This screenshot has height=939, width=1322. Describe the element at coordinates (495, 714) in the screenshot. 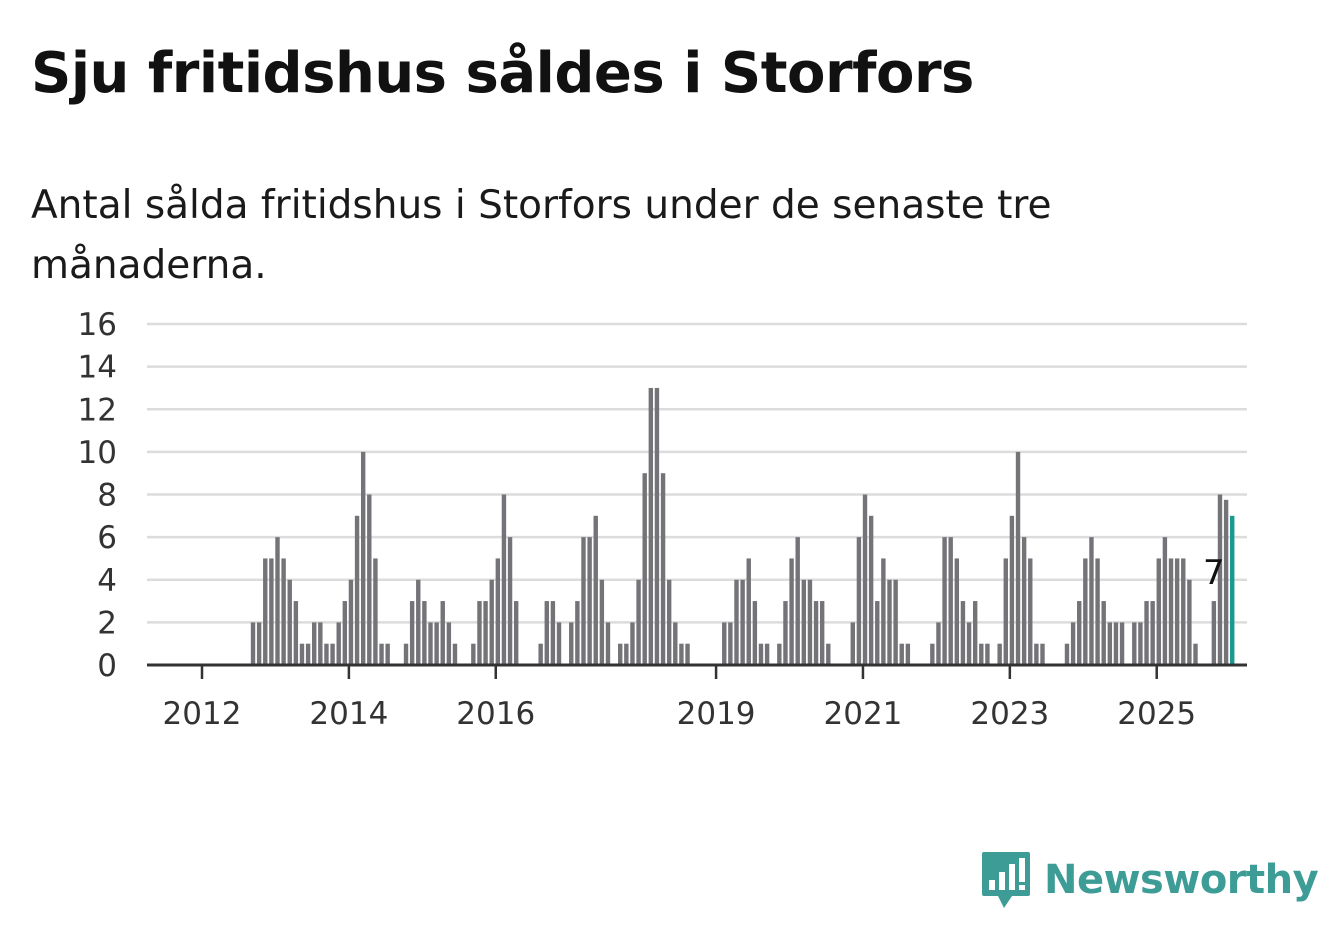

I see `x-tick-label: 2016` at that location.